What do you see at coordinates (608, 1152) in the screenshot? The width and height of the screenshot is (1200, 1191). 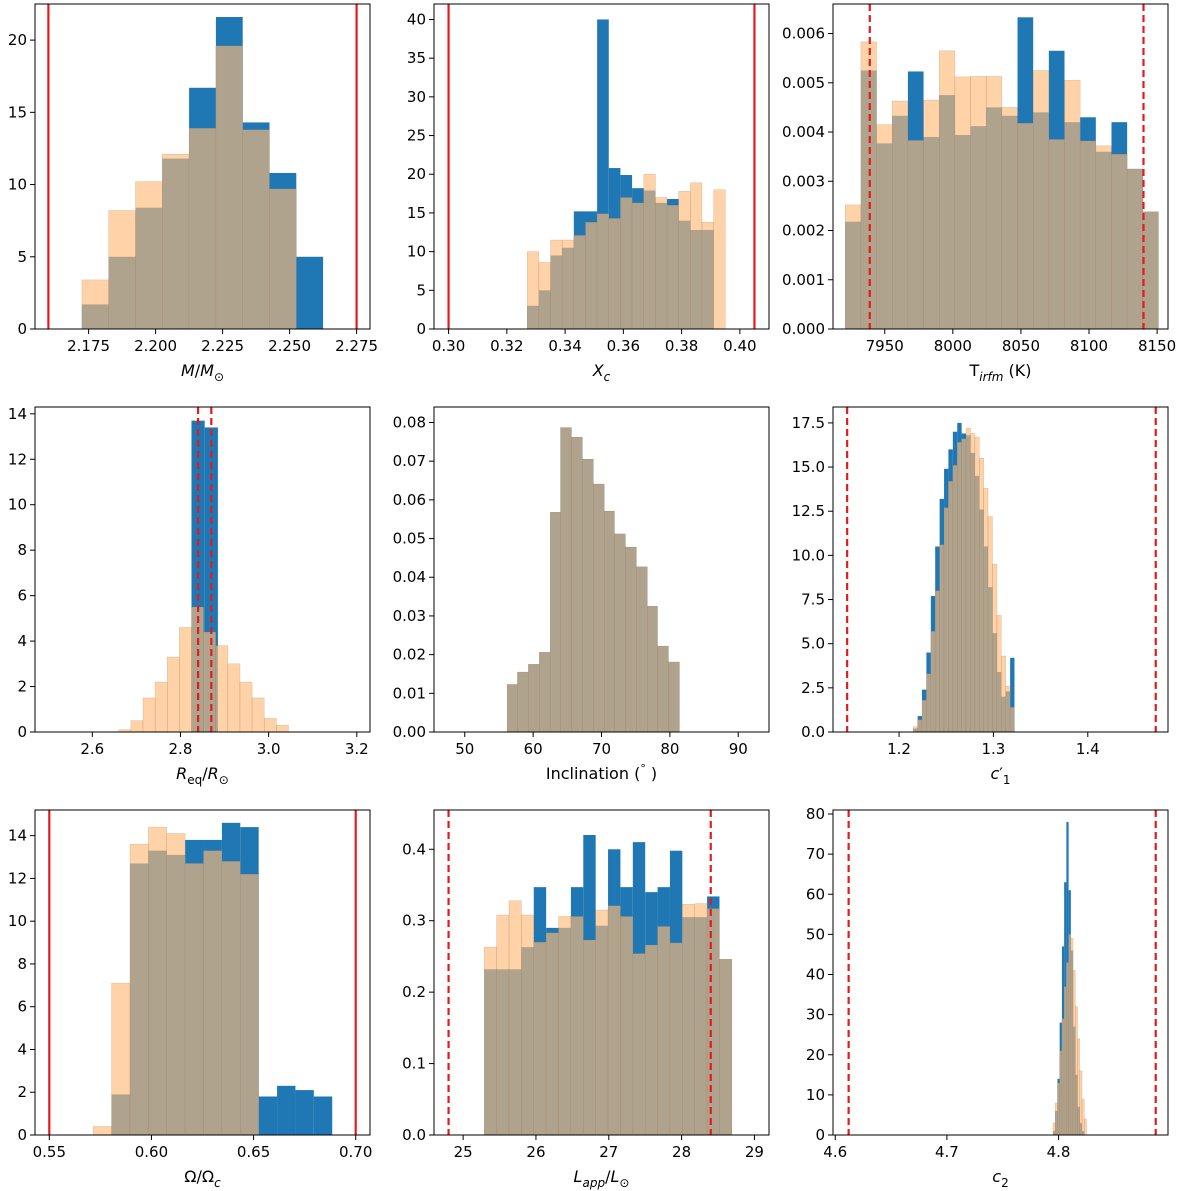 I see `x-tick-label: 27` at bounding box center [608, 1152].